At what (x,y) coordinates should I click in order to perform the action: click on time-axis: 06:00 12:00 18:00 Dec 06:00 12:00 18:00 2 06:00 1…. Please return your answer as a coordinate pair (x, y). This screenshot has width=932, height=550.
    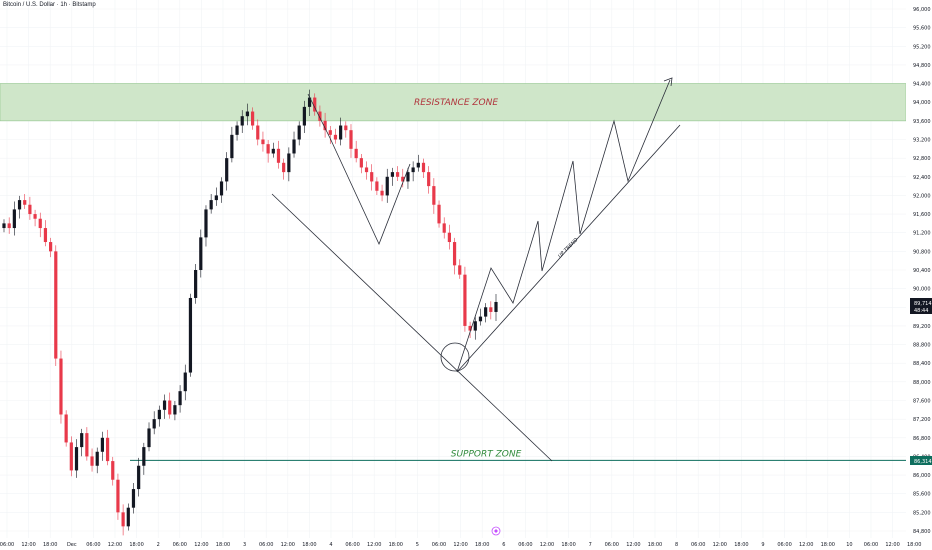
    Looking at the image, I should click on (466, 544).